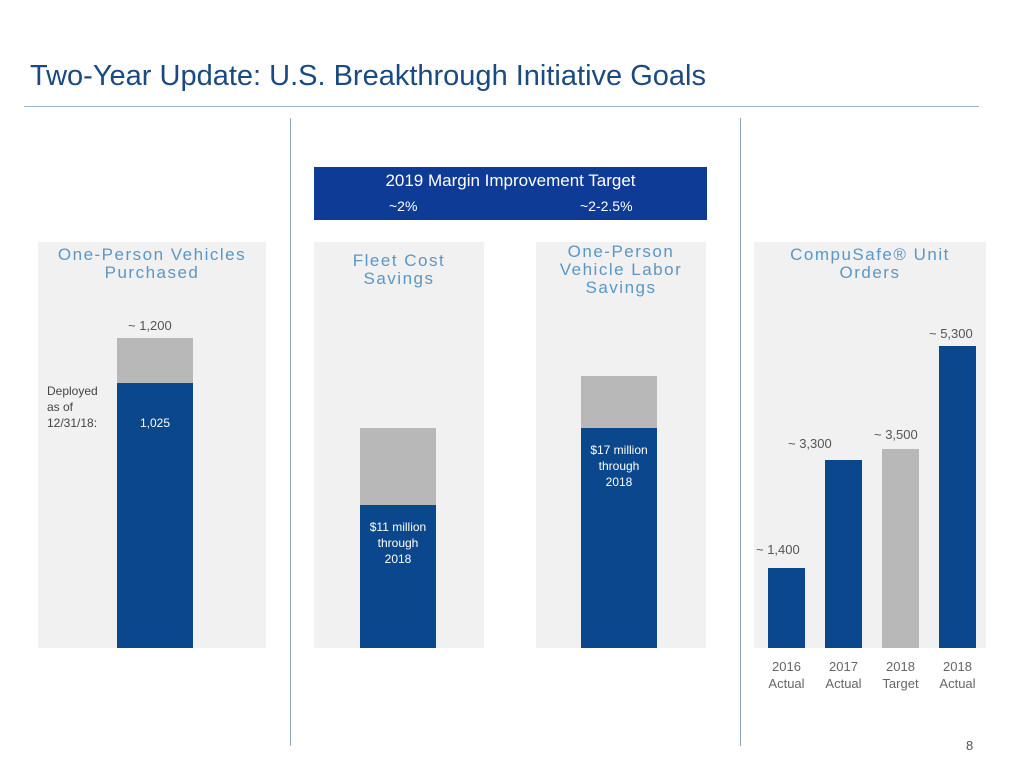 This screenshot has height=768, width=1024. I want to click on bar-deployed, so click(155, 515).